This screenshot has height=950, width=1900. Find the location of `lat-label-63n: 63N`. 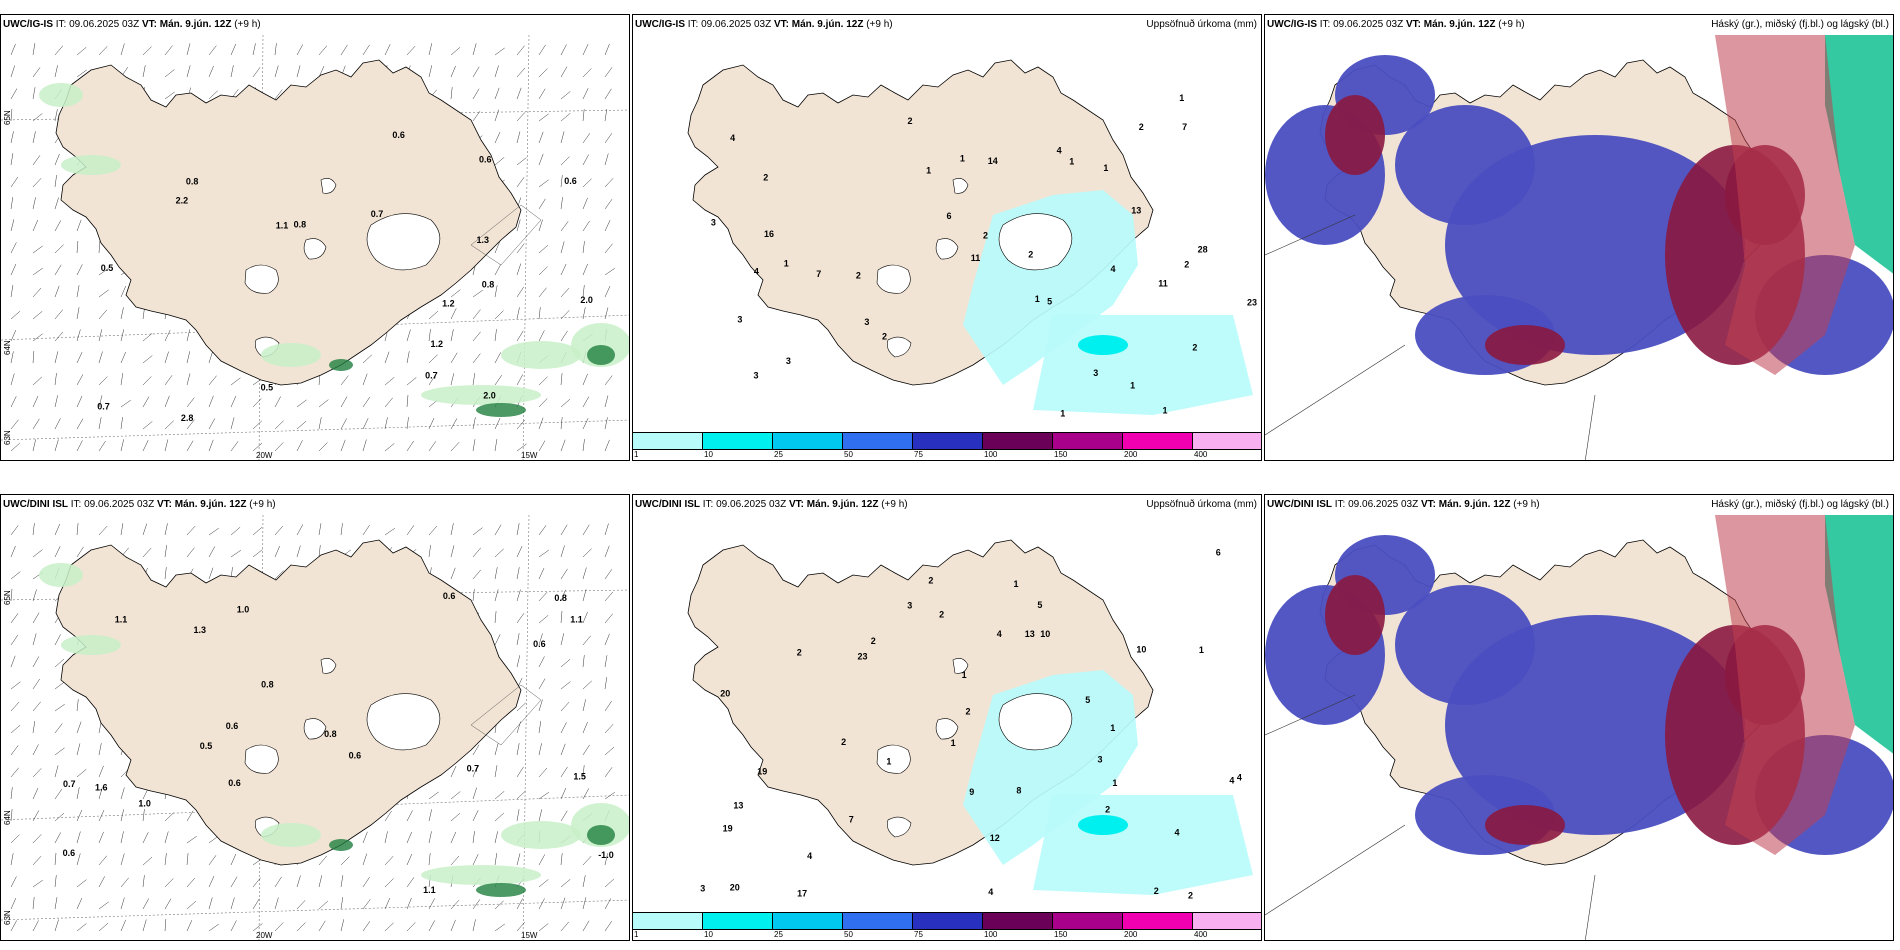

lat-label-63n: 63N is located at coordinates (7, 437).